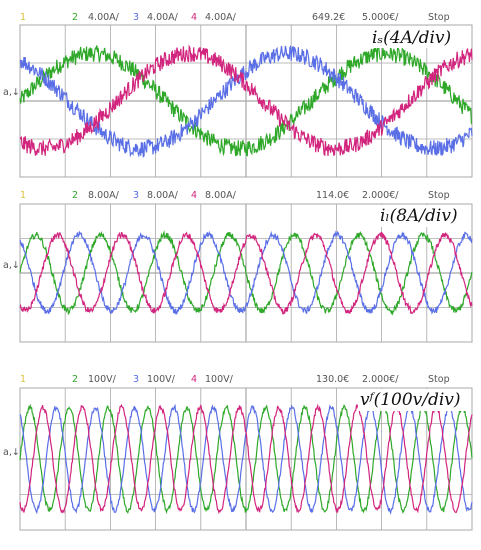  I want to click on annotation-label: vᶠ(100v/div), so click(410, 400).